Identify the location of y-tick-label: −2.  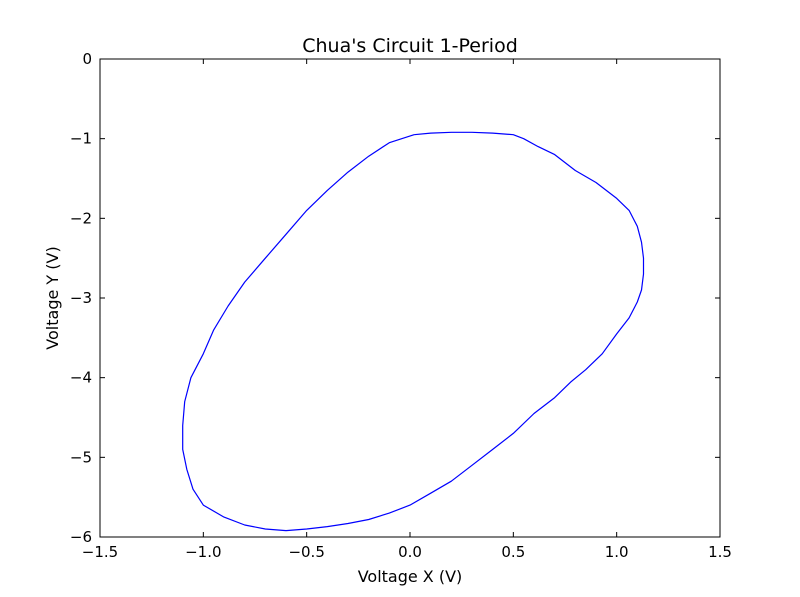
(81, 218).